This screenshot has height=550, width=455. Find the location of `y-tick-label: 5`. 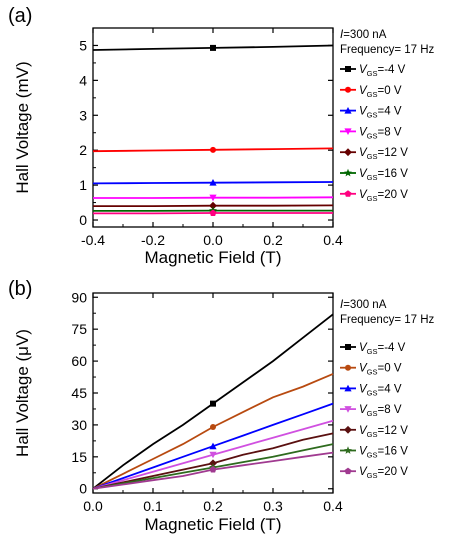

y-tick-label: 5 is located at coordinates (83, 45).